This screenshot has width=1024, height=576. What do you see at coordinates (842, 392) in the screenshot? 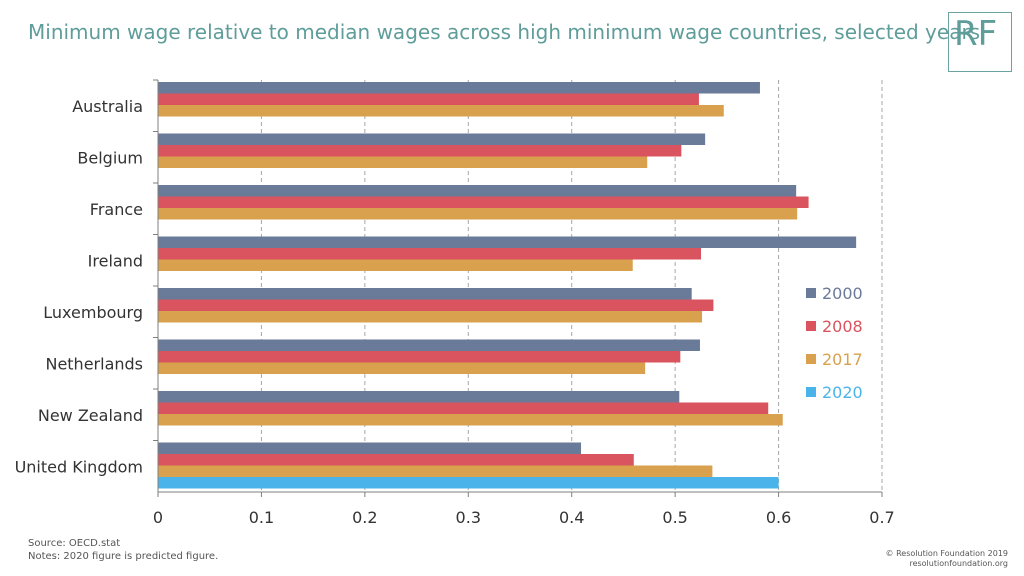
I see `legend-label-2020: 2020` at bounding box center [842, 392].